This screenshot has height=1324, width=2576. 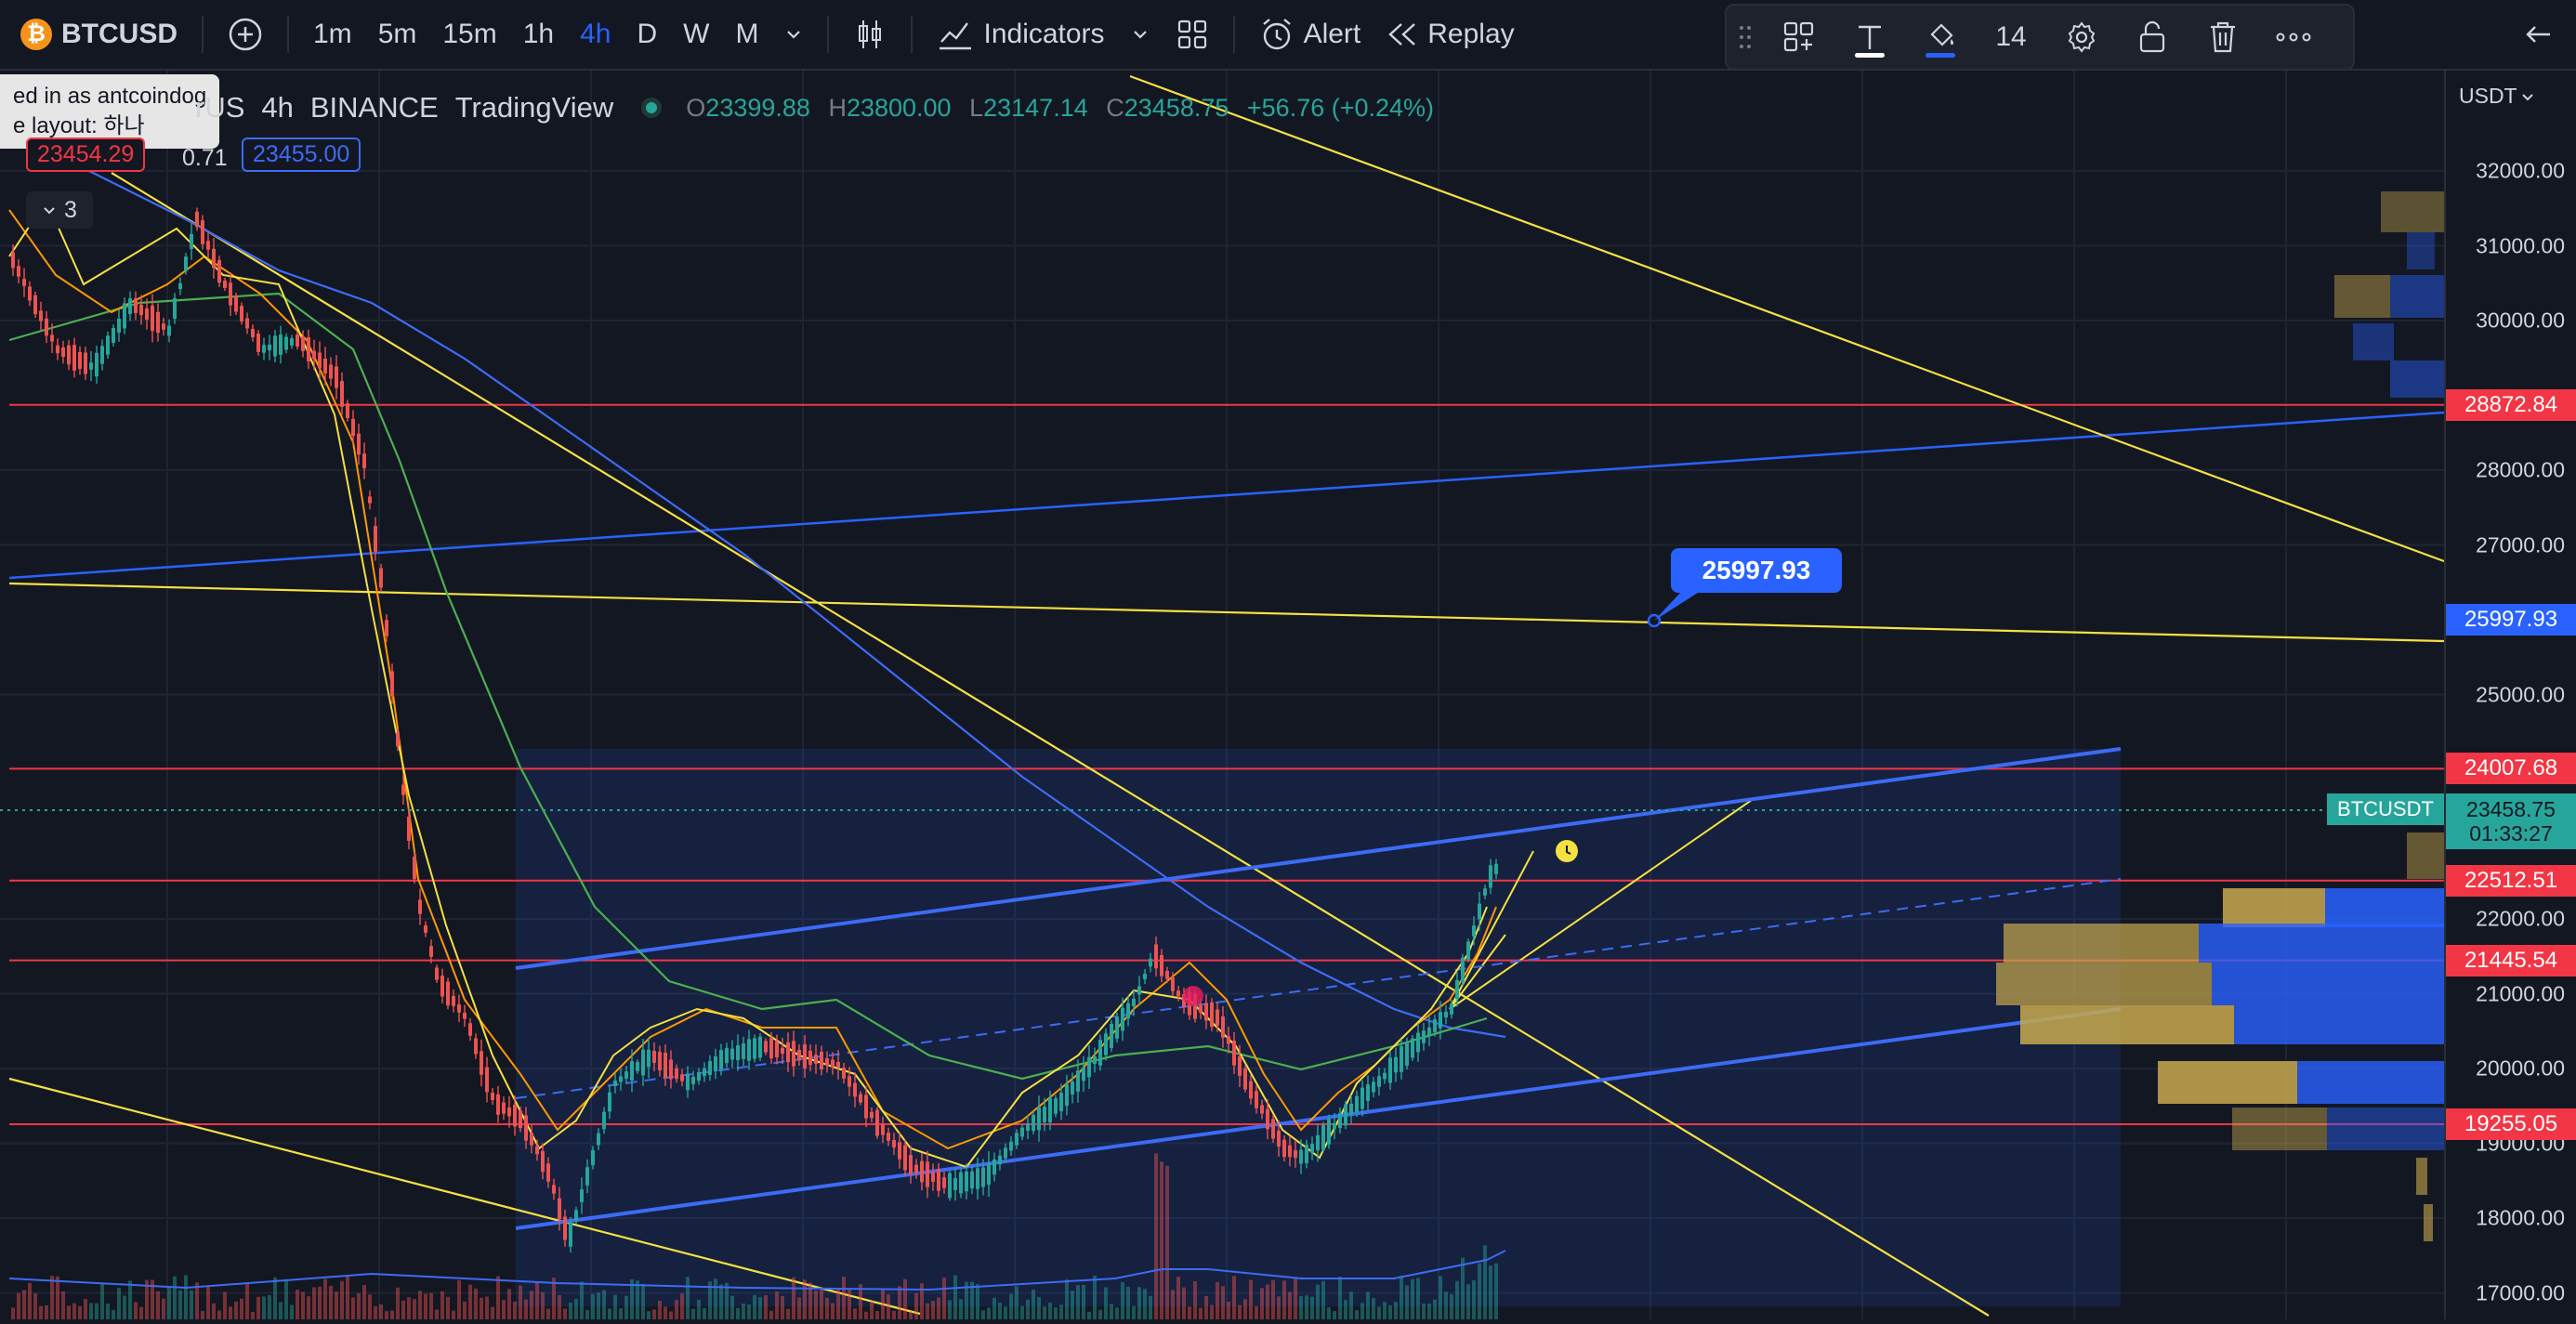 What do you see at coordinates (86, 155) in the screenshot?
I see `bid-price-box: 23454.29` at bounding box center [86, 155].